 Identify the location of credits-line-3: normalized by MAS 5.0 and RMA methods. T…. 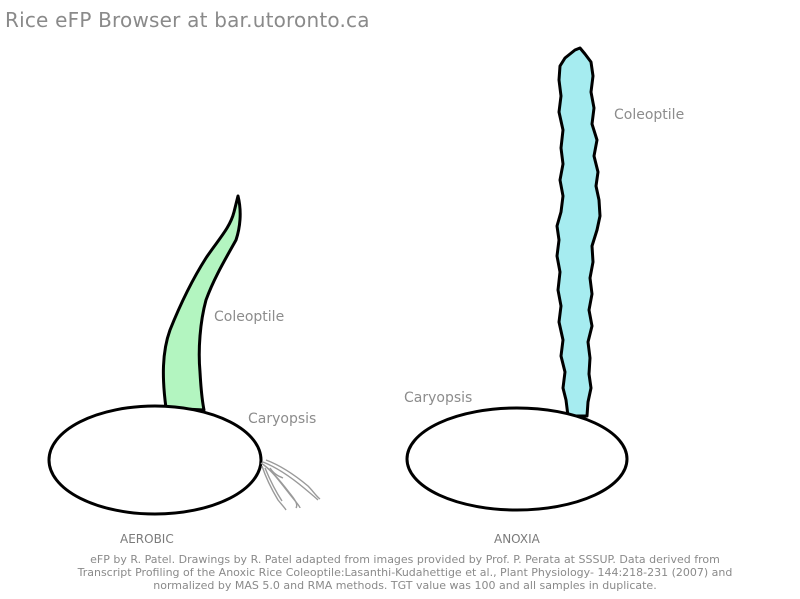
(405, 585).